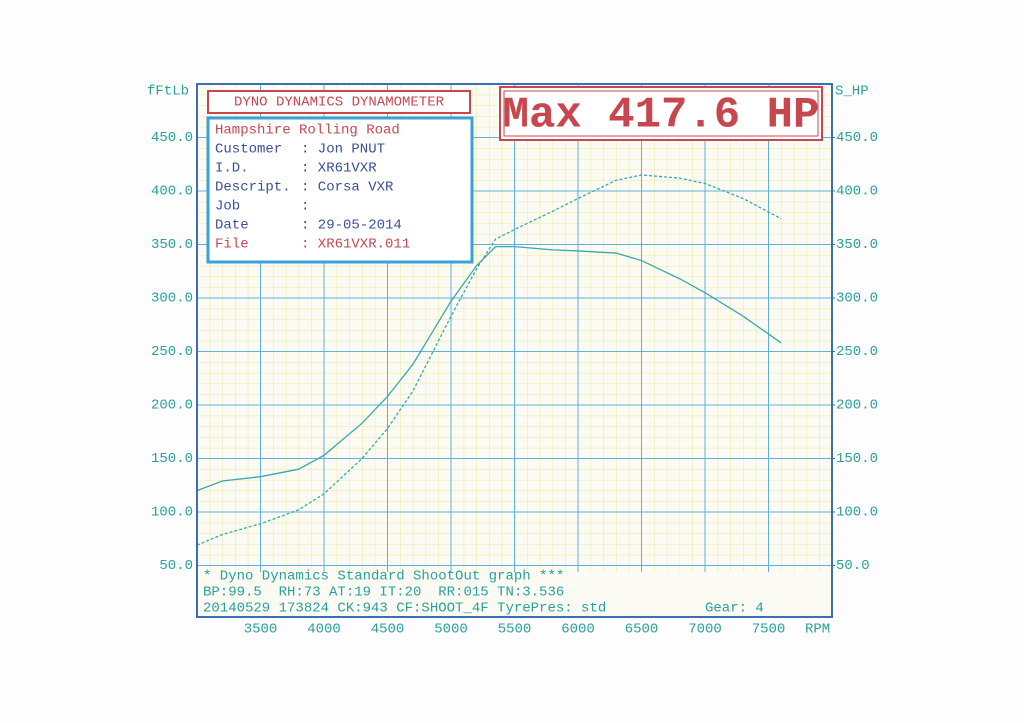 This screenshot has width=1024, height=723. I want to click on x-axis-label: RPM, so click(817, 630).